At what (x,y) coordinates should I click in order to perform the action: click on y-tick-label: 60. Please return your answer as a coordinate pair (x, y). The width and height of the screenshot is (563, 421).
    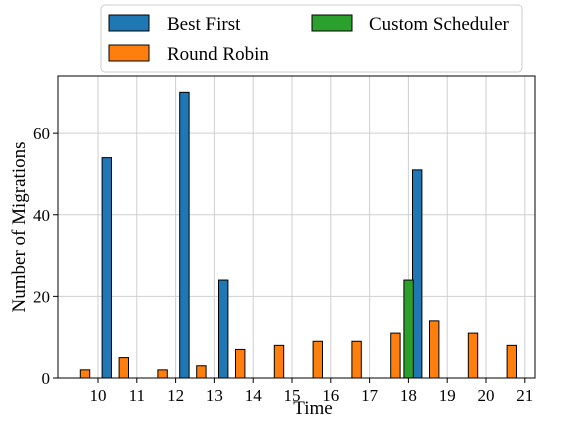
    Looking at the image, I should click on (41, 133).